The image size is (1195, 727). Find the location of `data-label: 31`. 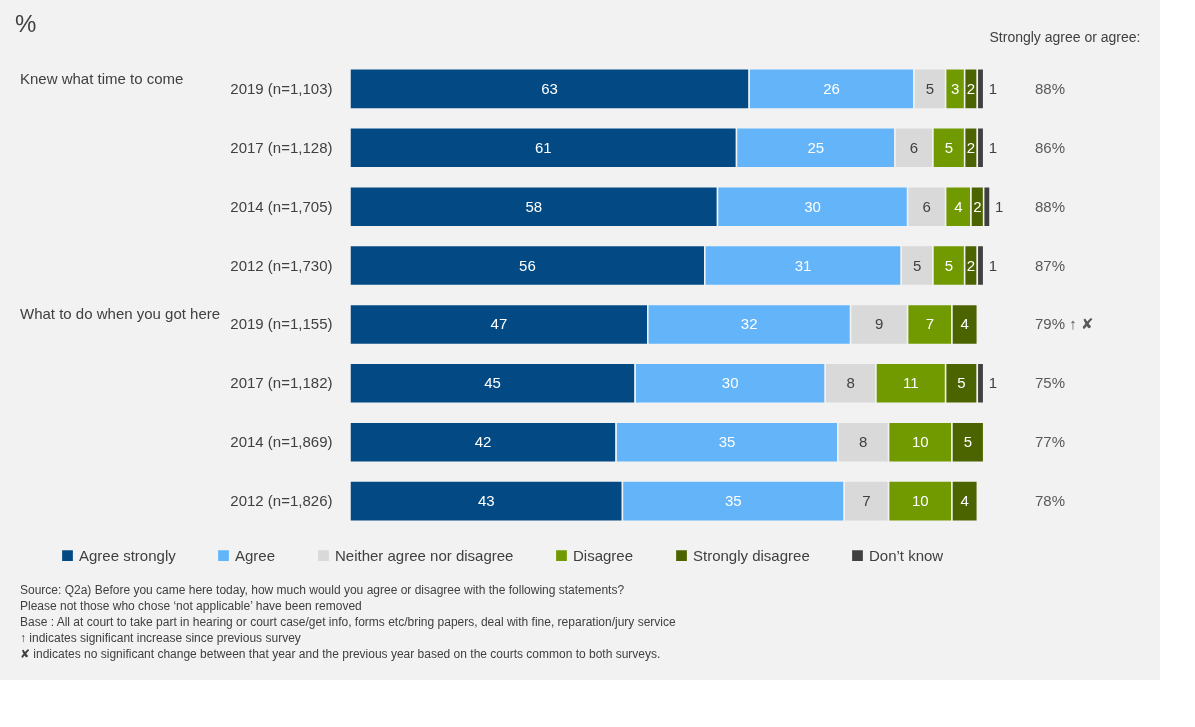

data-label: 31 is located at coordinates (803, 265).